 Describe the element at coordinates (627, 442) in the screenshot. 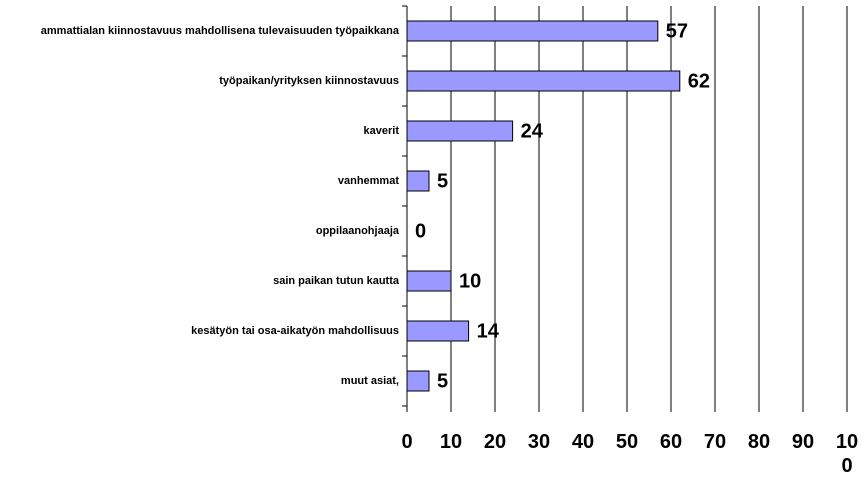

I see `x-tick-label: 50` at that location.